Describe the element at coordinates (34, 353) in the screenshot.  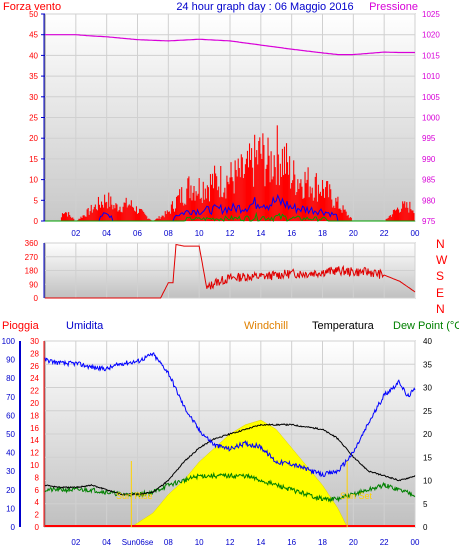
I see `rain-axis-tick-label: 28` at that location.